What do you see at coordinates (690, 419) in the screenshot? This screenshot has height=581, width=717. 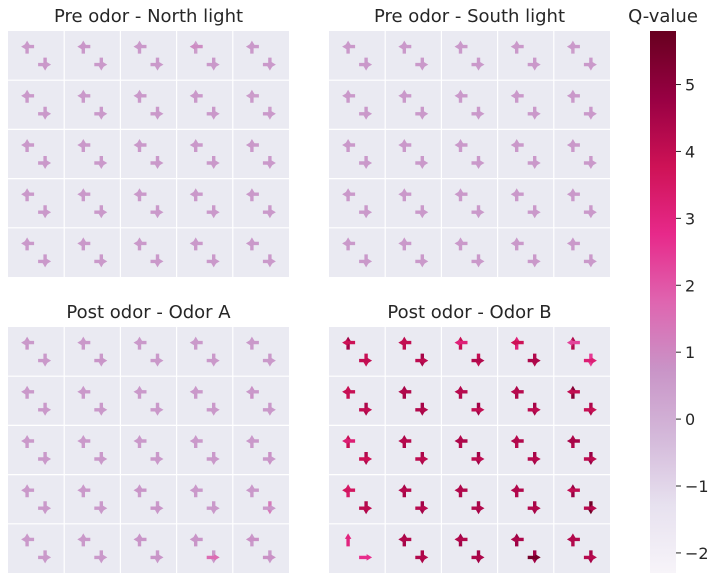 I see `colorbar-tick-label: 0` at bounding box center [690, 419].